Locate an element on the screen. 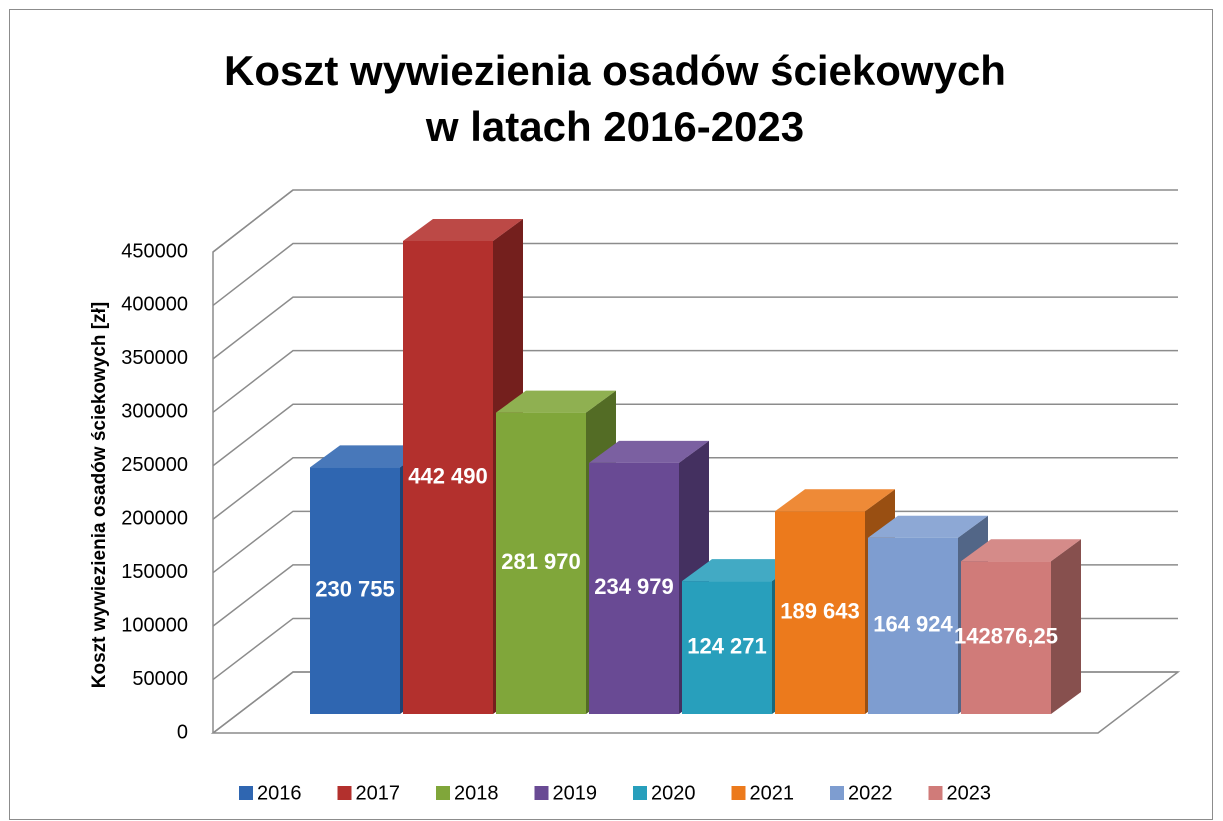 The height and width of the screenshot is (821, 1223). y-tick-label: 450000 is located at coordinates (154, 251).